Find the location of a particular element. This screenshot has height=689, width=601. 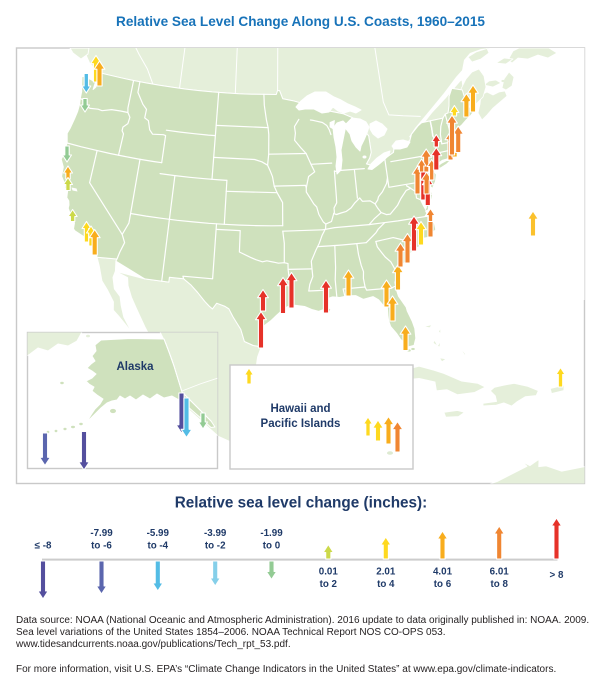

svg-text: -3.99 is located at coordinates (215, 533).